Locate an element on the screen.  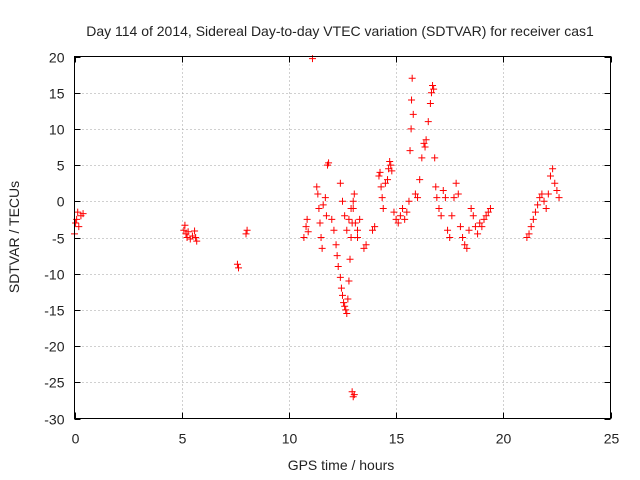
y-tick-label: 5 is located at coordinates (61, 166).